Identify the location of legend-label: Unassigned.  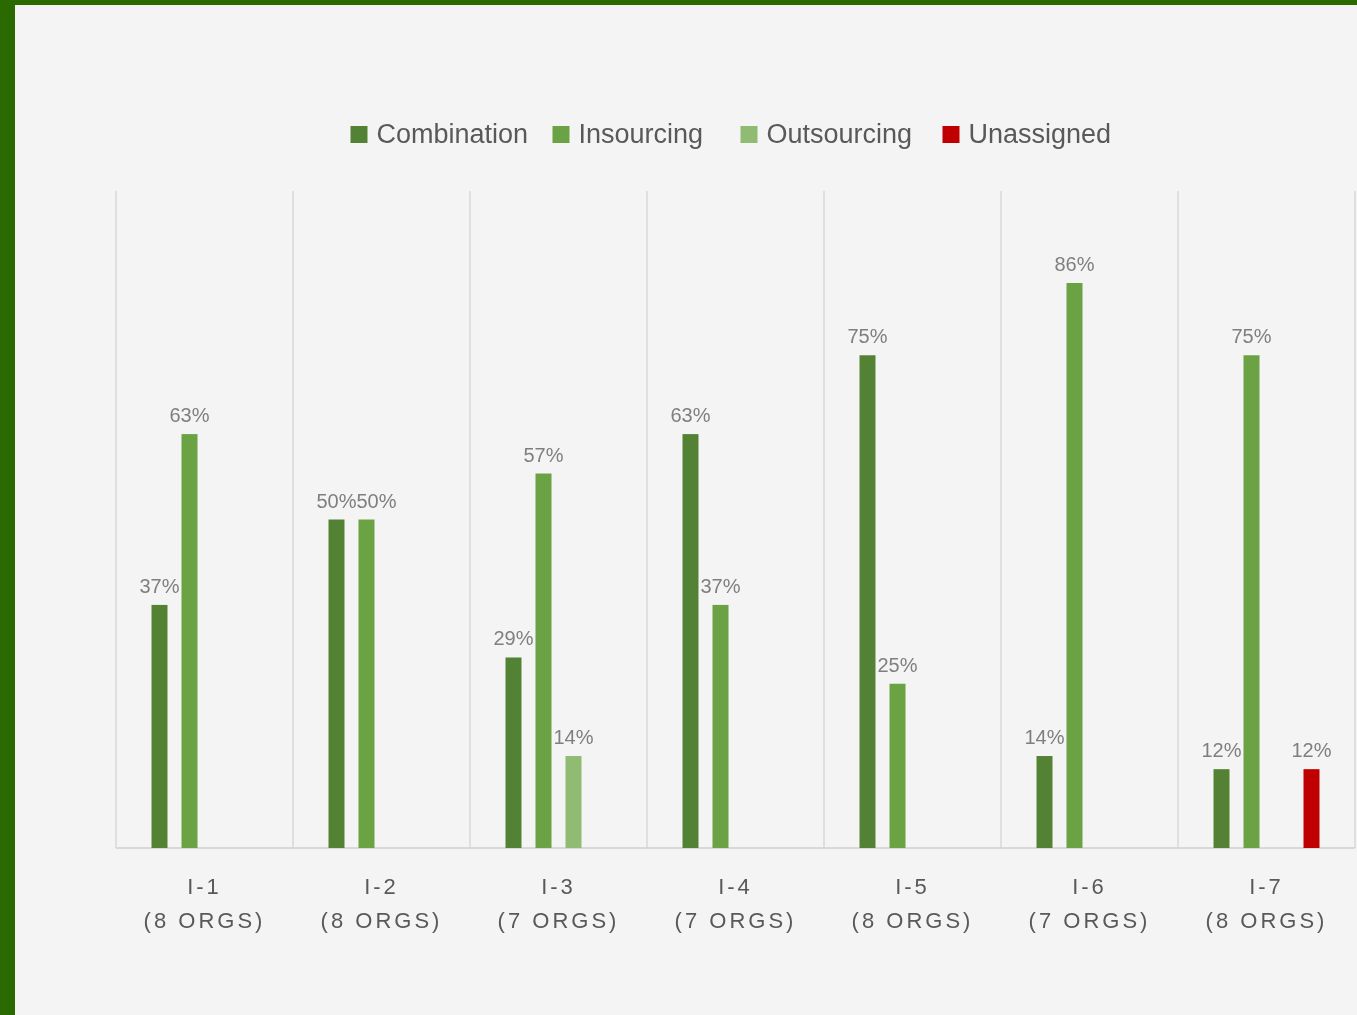
(1040, 134).